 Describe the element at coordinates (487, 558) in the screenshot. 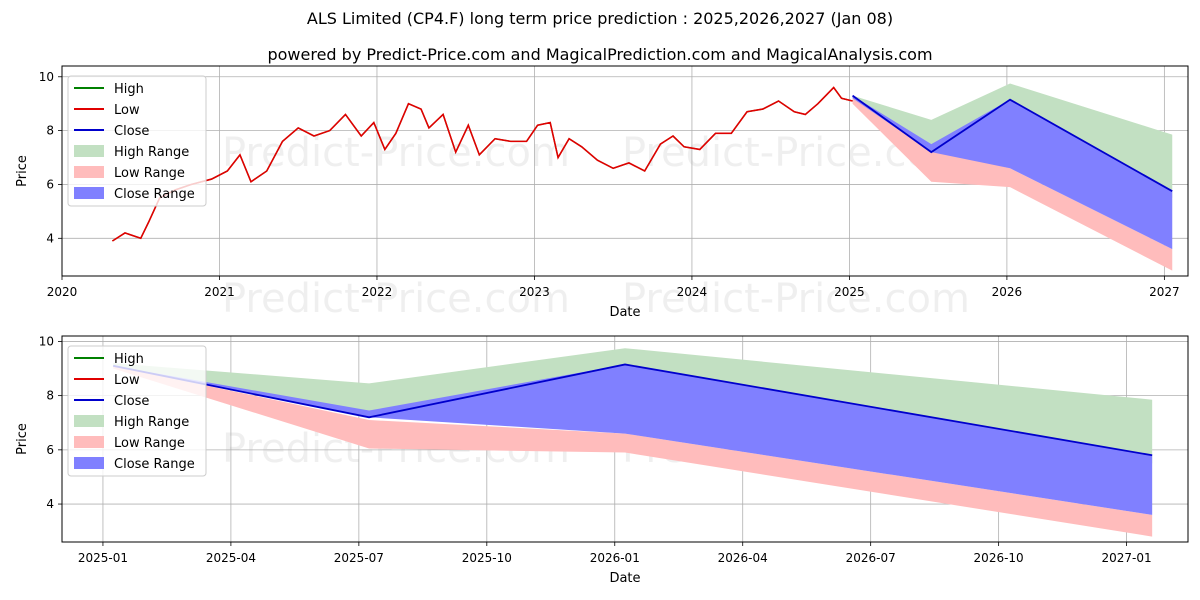

I see `x-tick-label: 2025-10` at that location.